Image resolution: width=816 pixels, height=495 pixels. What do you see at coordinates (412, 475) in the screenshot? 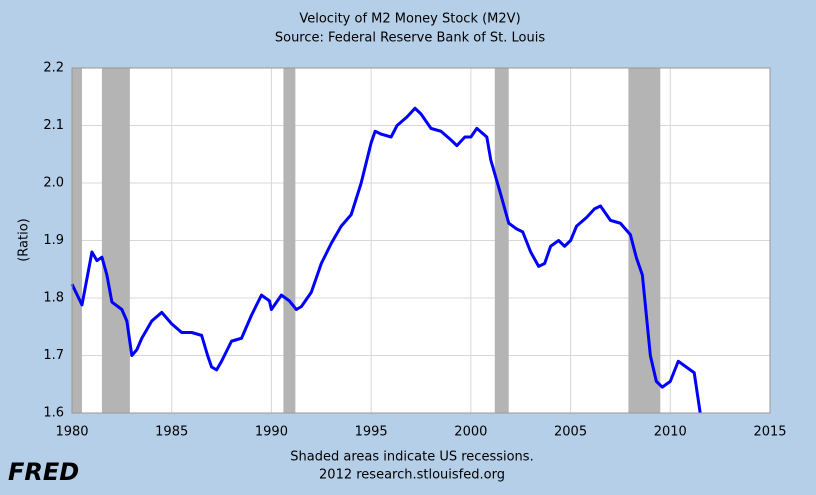
I see `credit: 2012 research.stlouisfed.org` at bounding box center [412, 475].